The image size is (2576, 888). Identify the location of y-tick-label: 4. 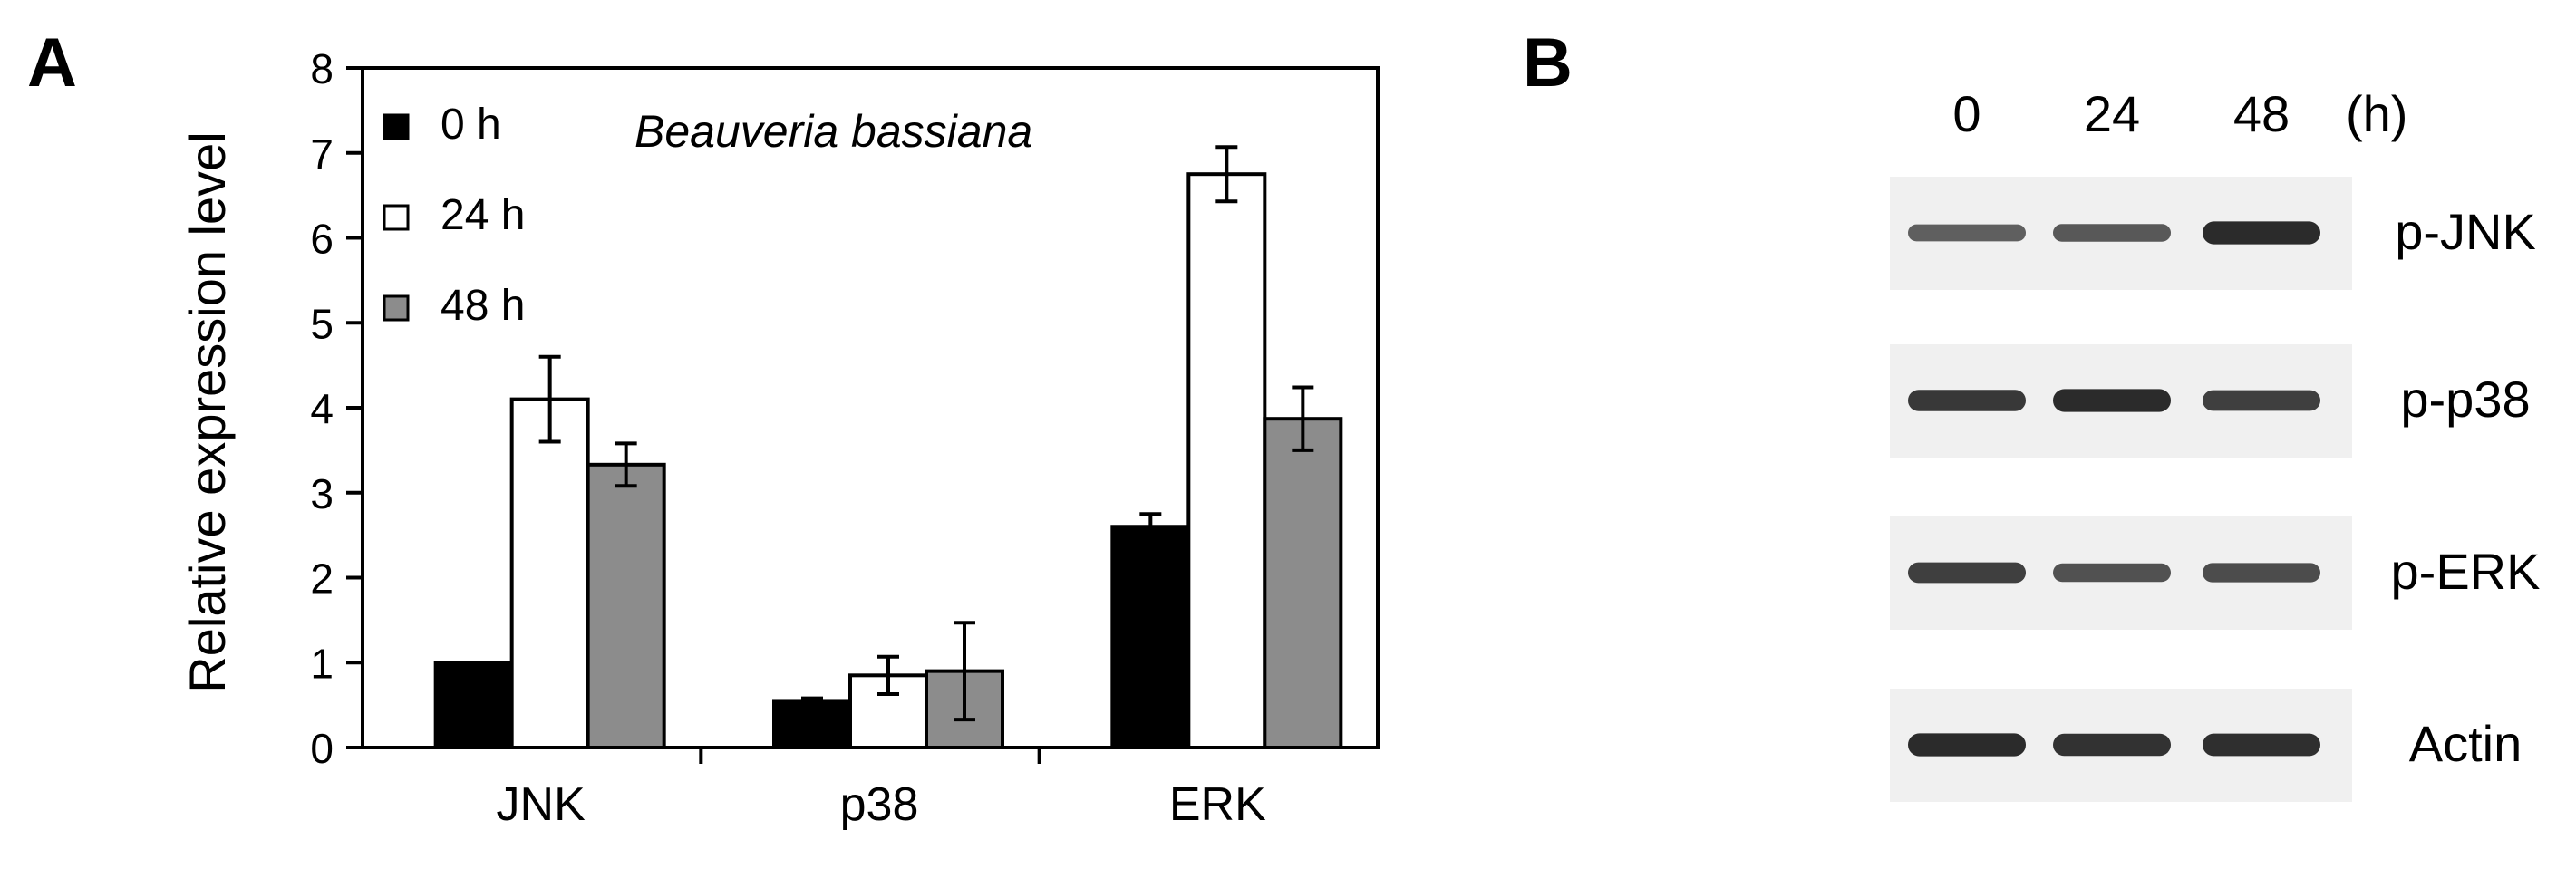
(322, 408).